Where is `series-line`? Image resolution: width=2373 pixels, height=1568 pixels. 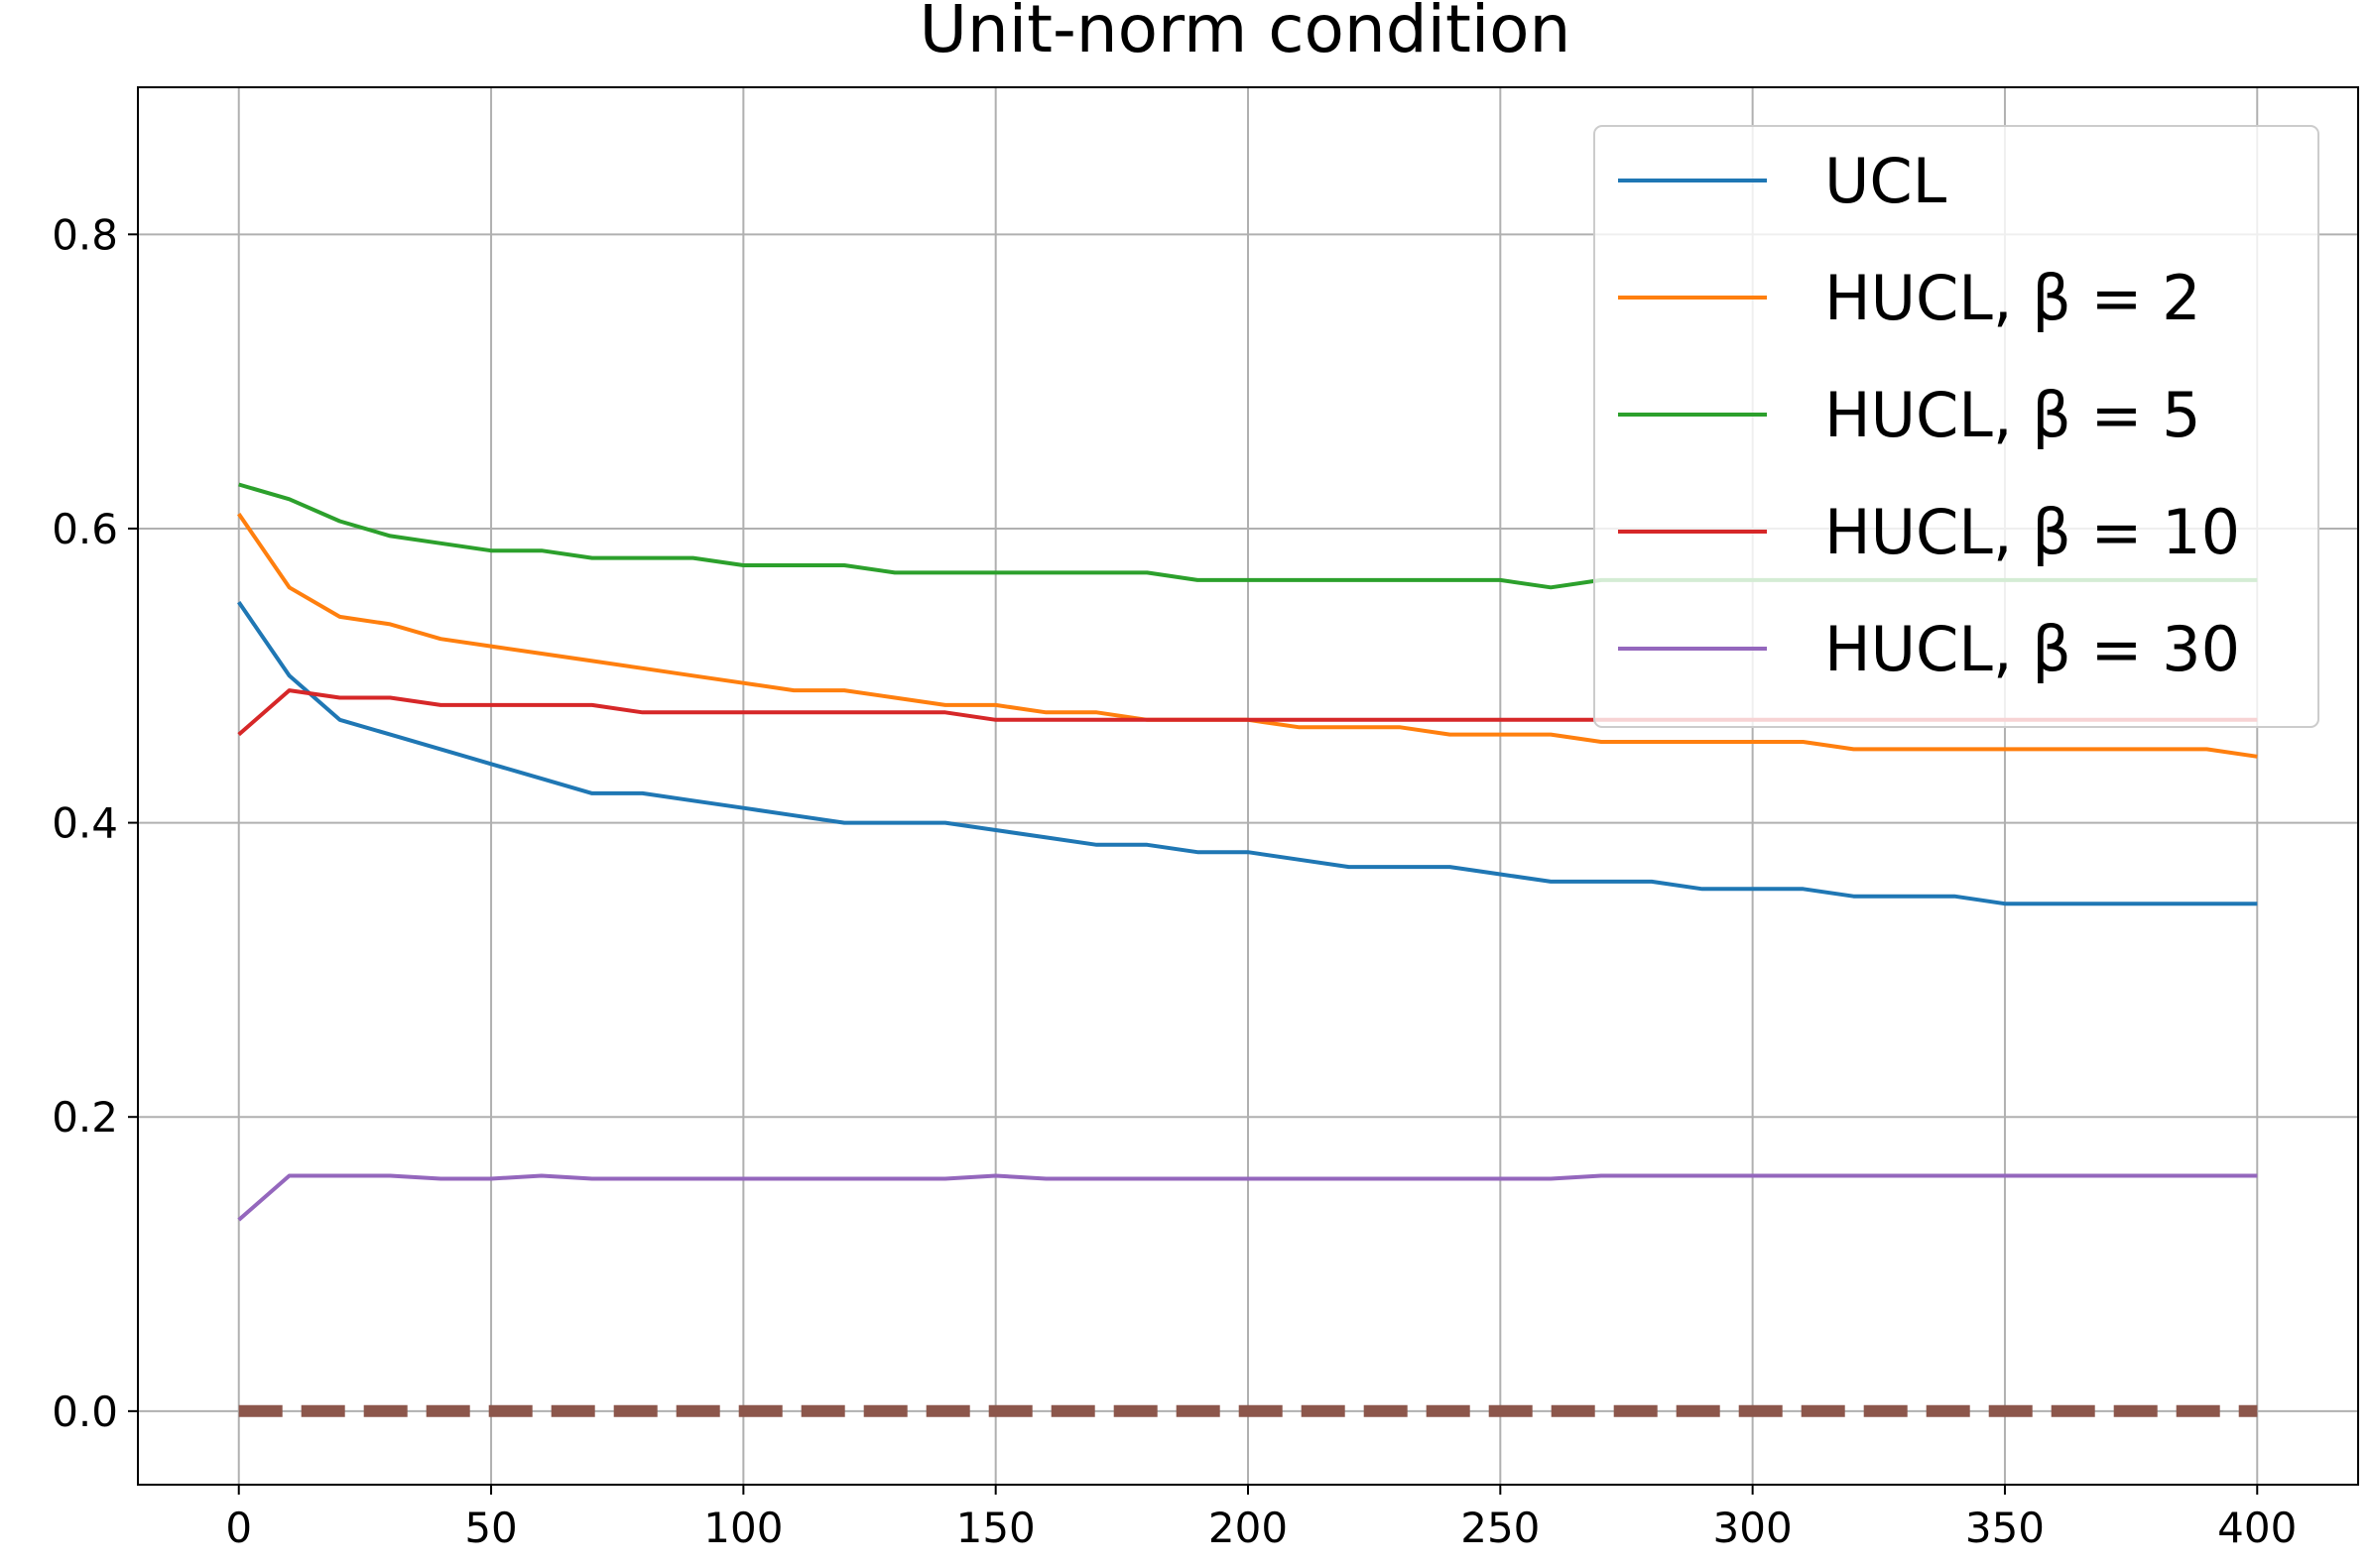
series-line is located at coordinates (1247, 1197).